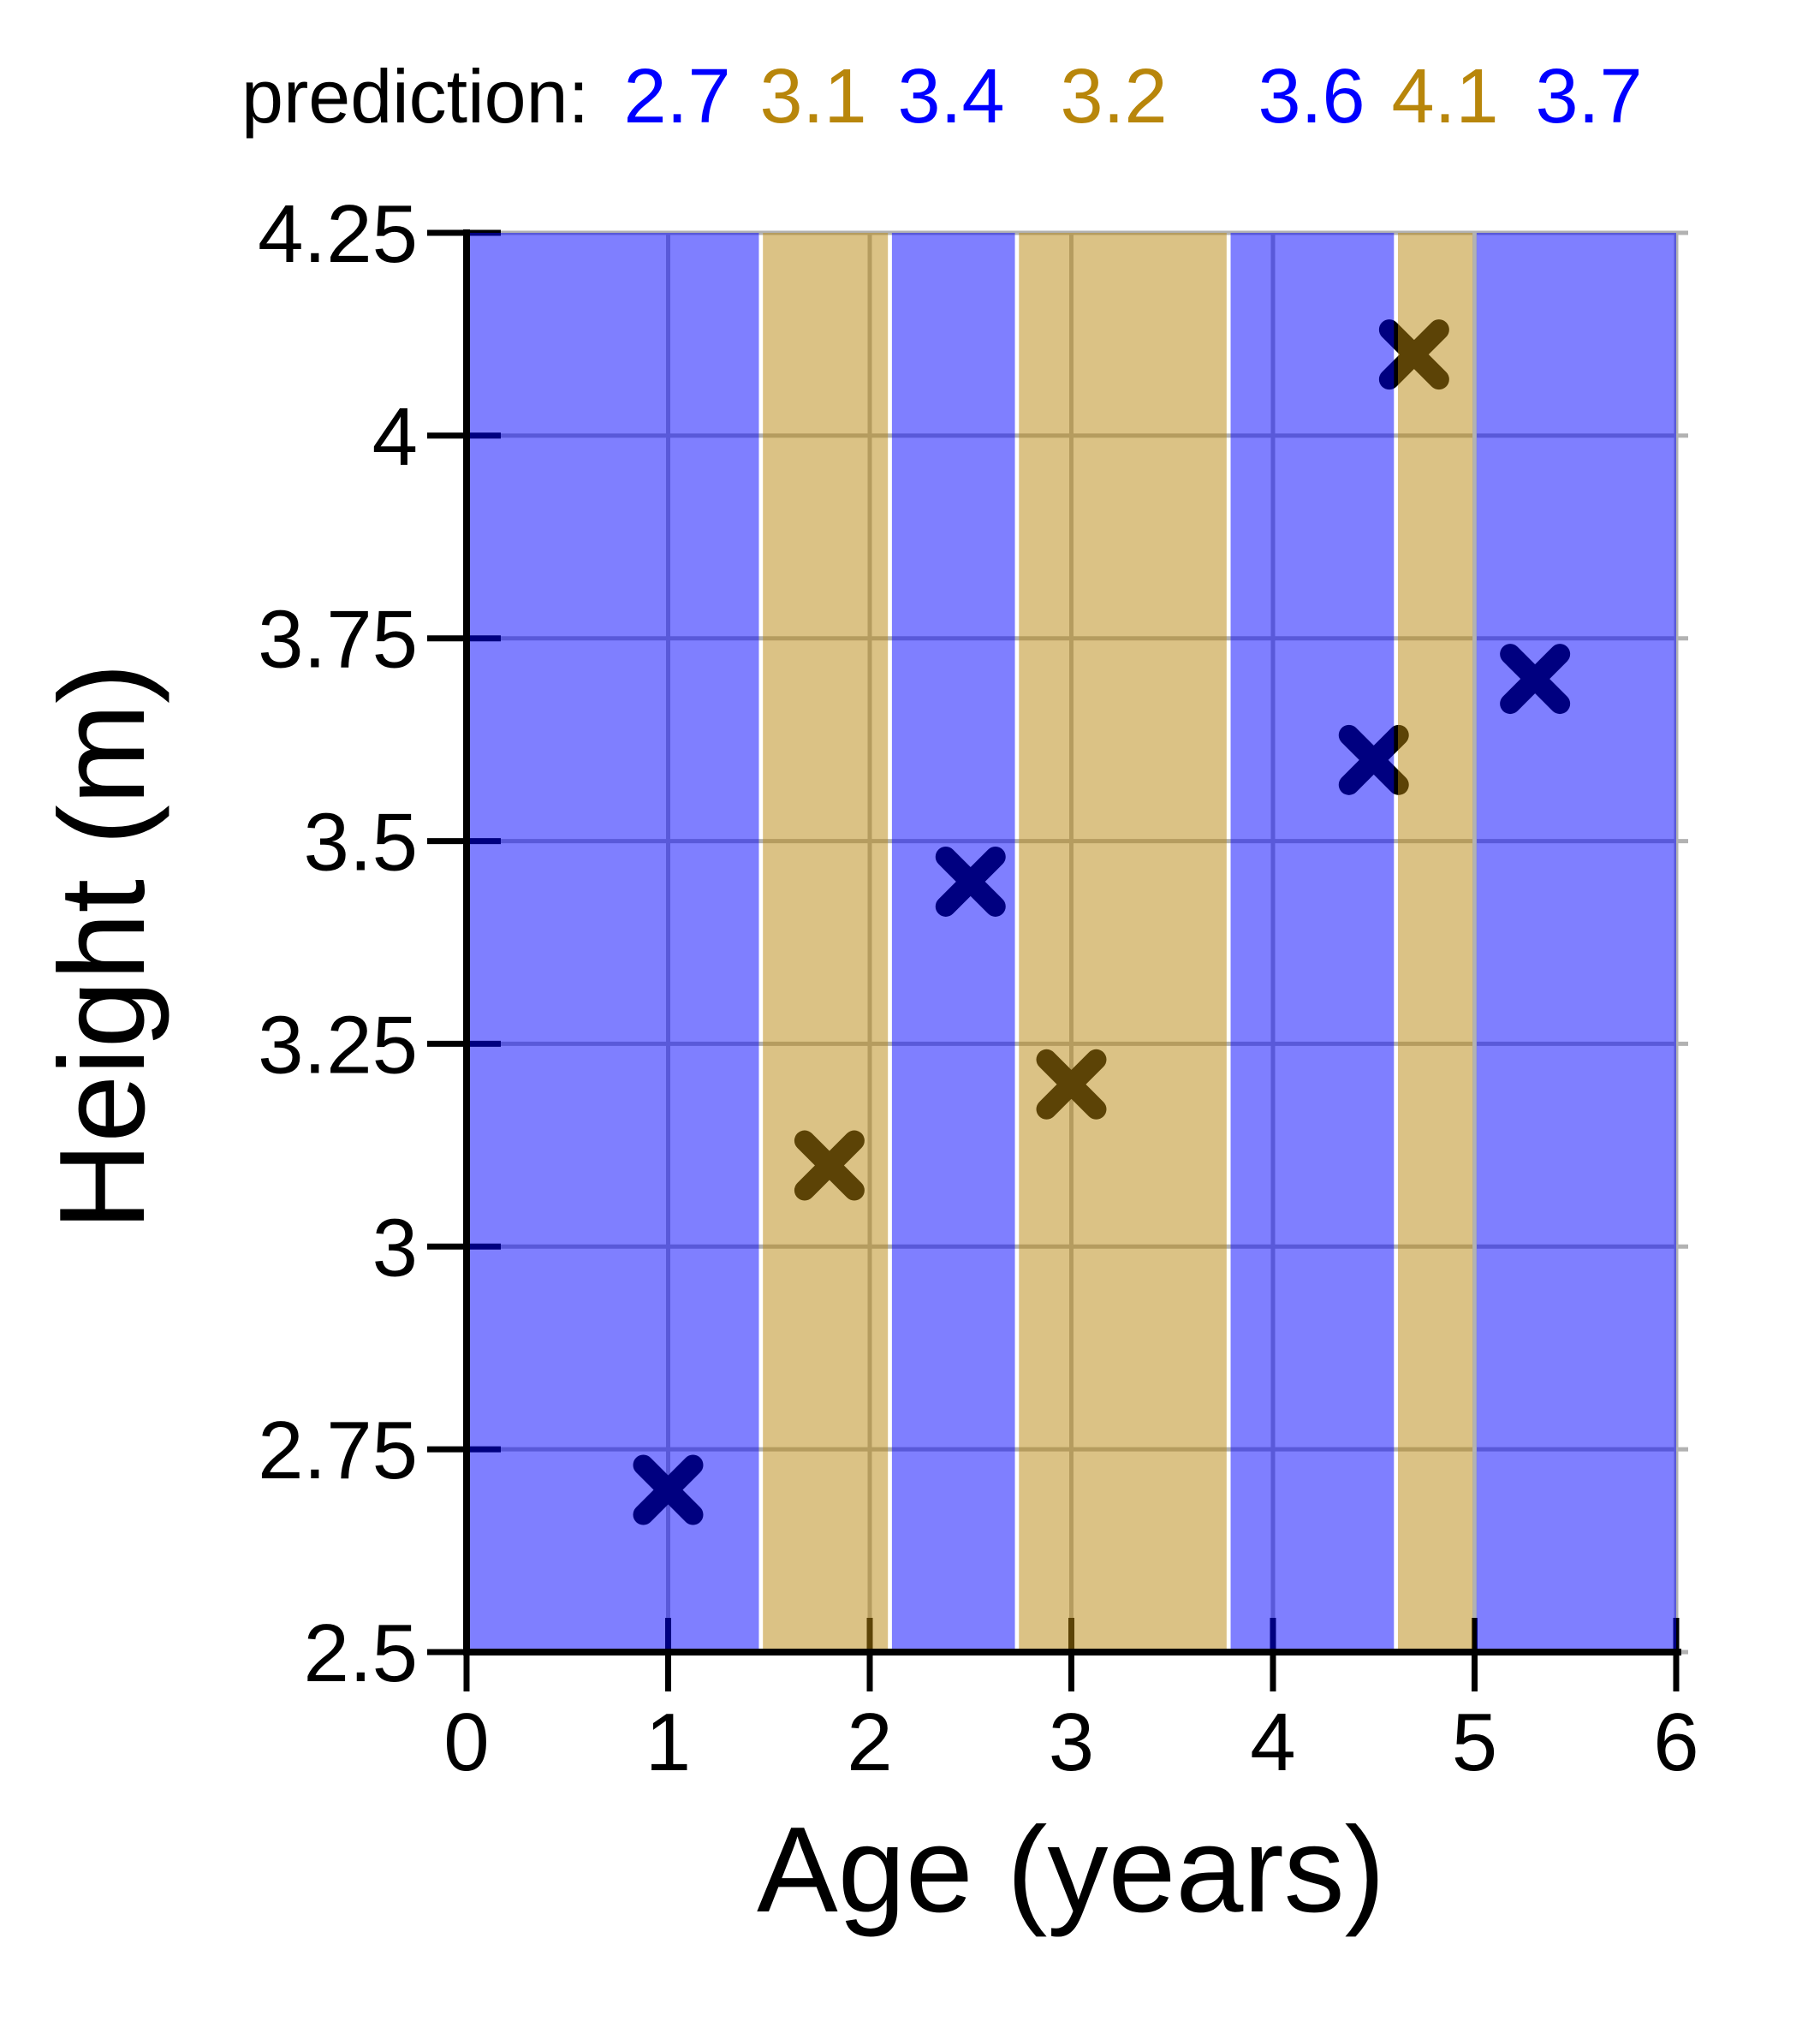 The height and width of the screenshot is (2027, 1820). Describe the element at coordinates (415, 97) in the screenshot. I see `prediction-header-label: prediction:` at that location.